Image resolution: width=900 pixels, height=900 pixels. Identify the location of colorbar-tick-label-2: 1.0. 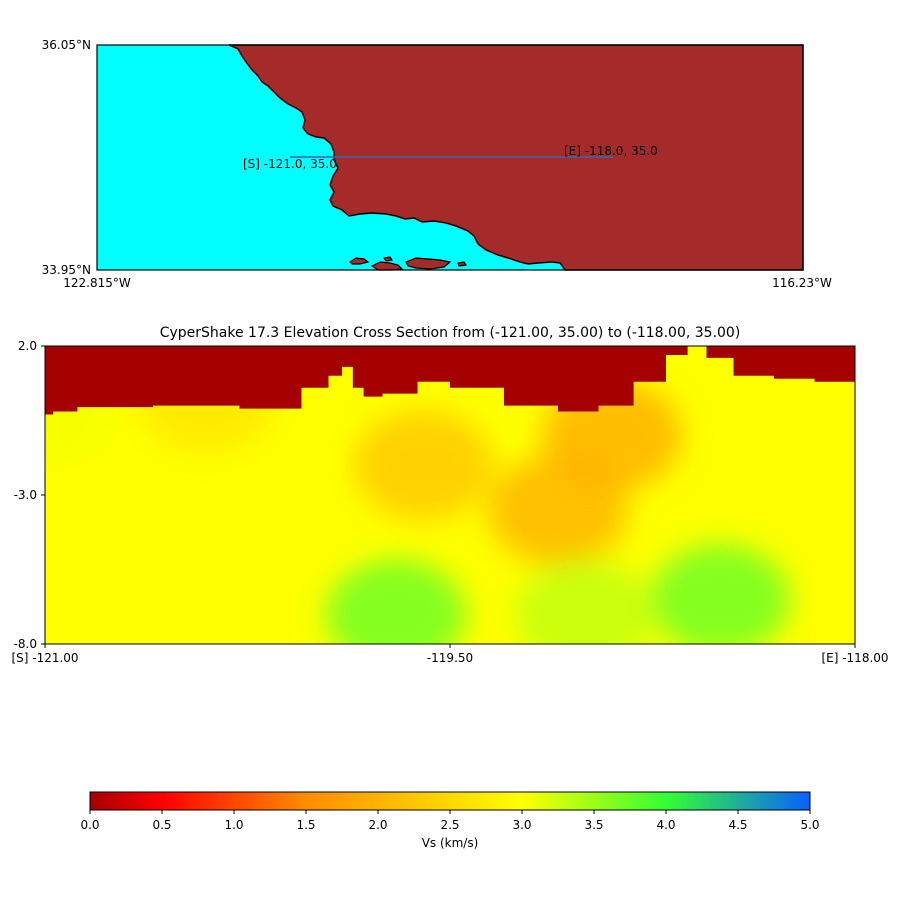
(233, 825).